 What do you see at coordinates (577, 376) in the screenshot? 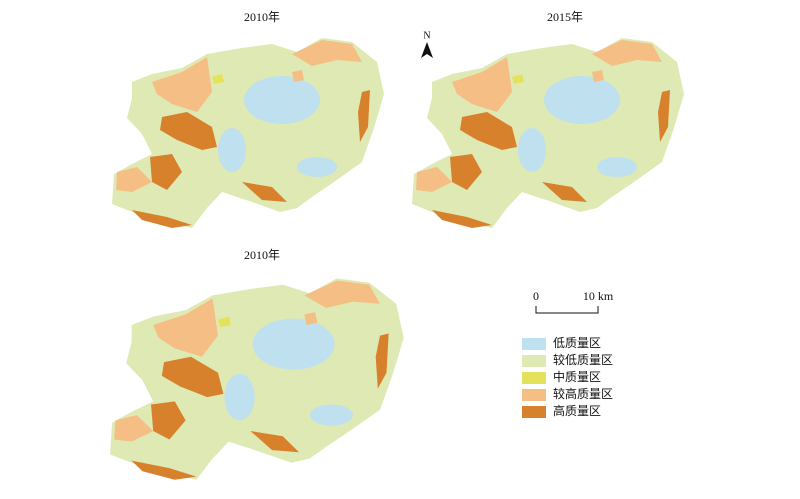
I see `legend-label: 中质量区` at bounding box center [577, 376].